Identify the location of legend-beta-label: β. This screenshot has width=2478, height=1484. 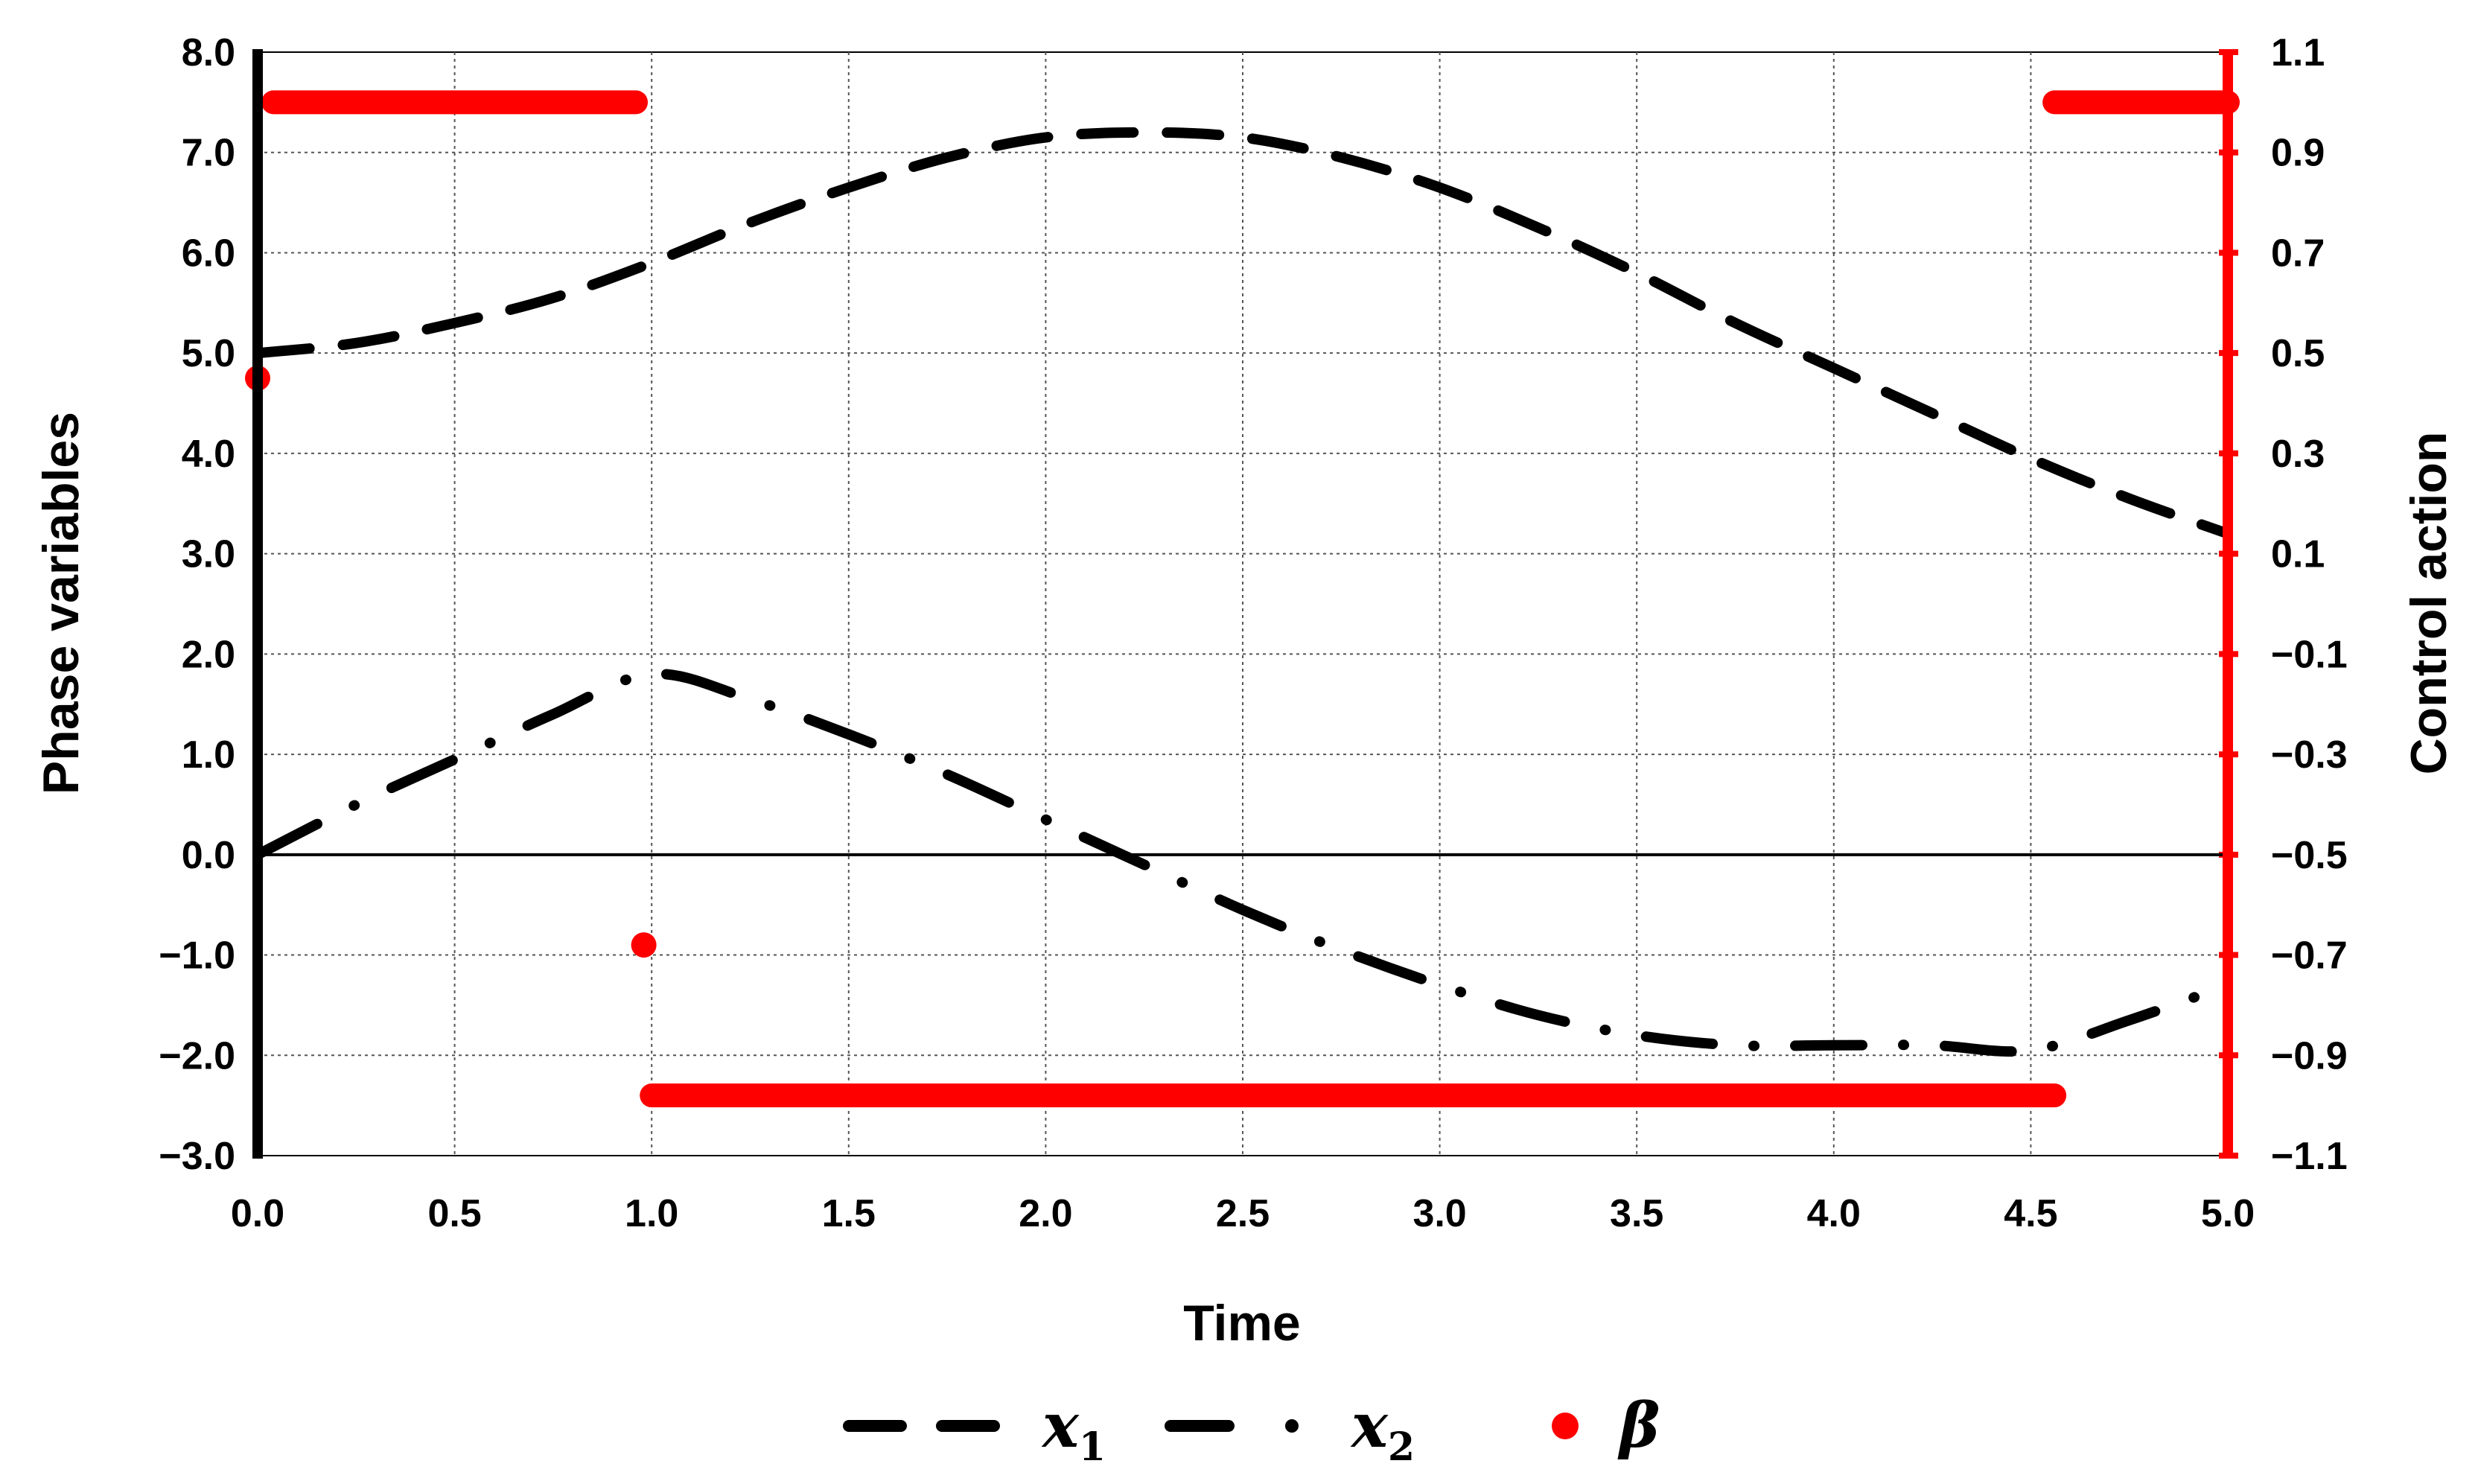
(1638, 1426).